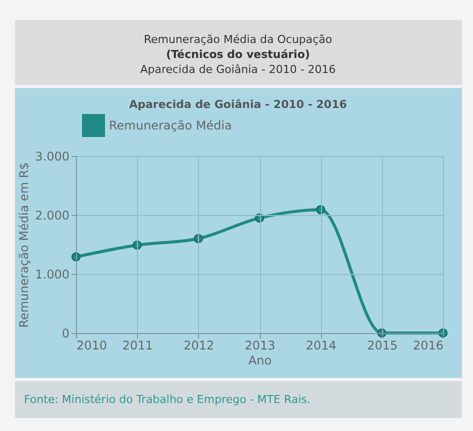 The width and height of the screenshot is (473, 431). I want to click on x-axis-title: Ano, so click(260, 361).